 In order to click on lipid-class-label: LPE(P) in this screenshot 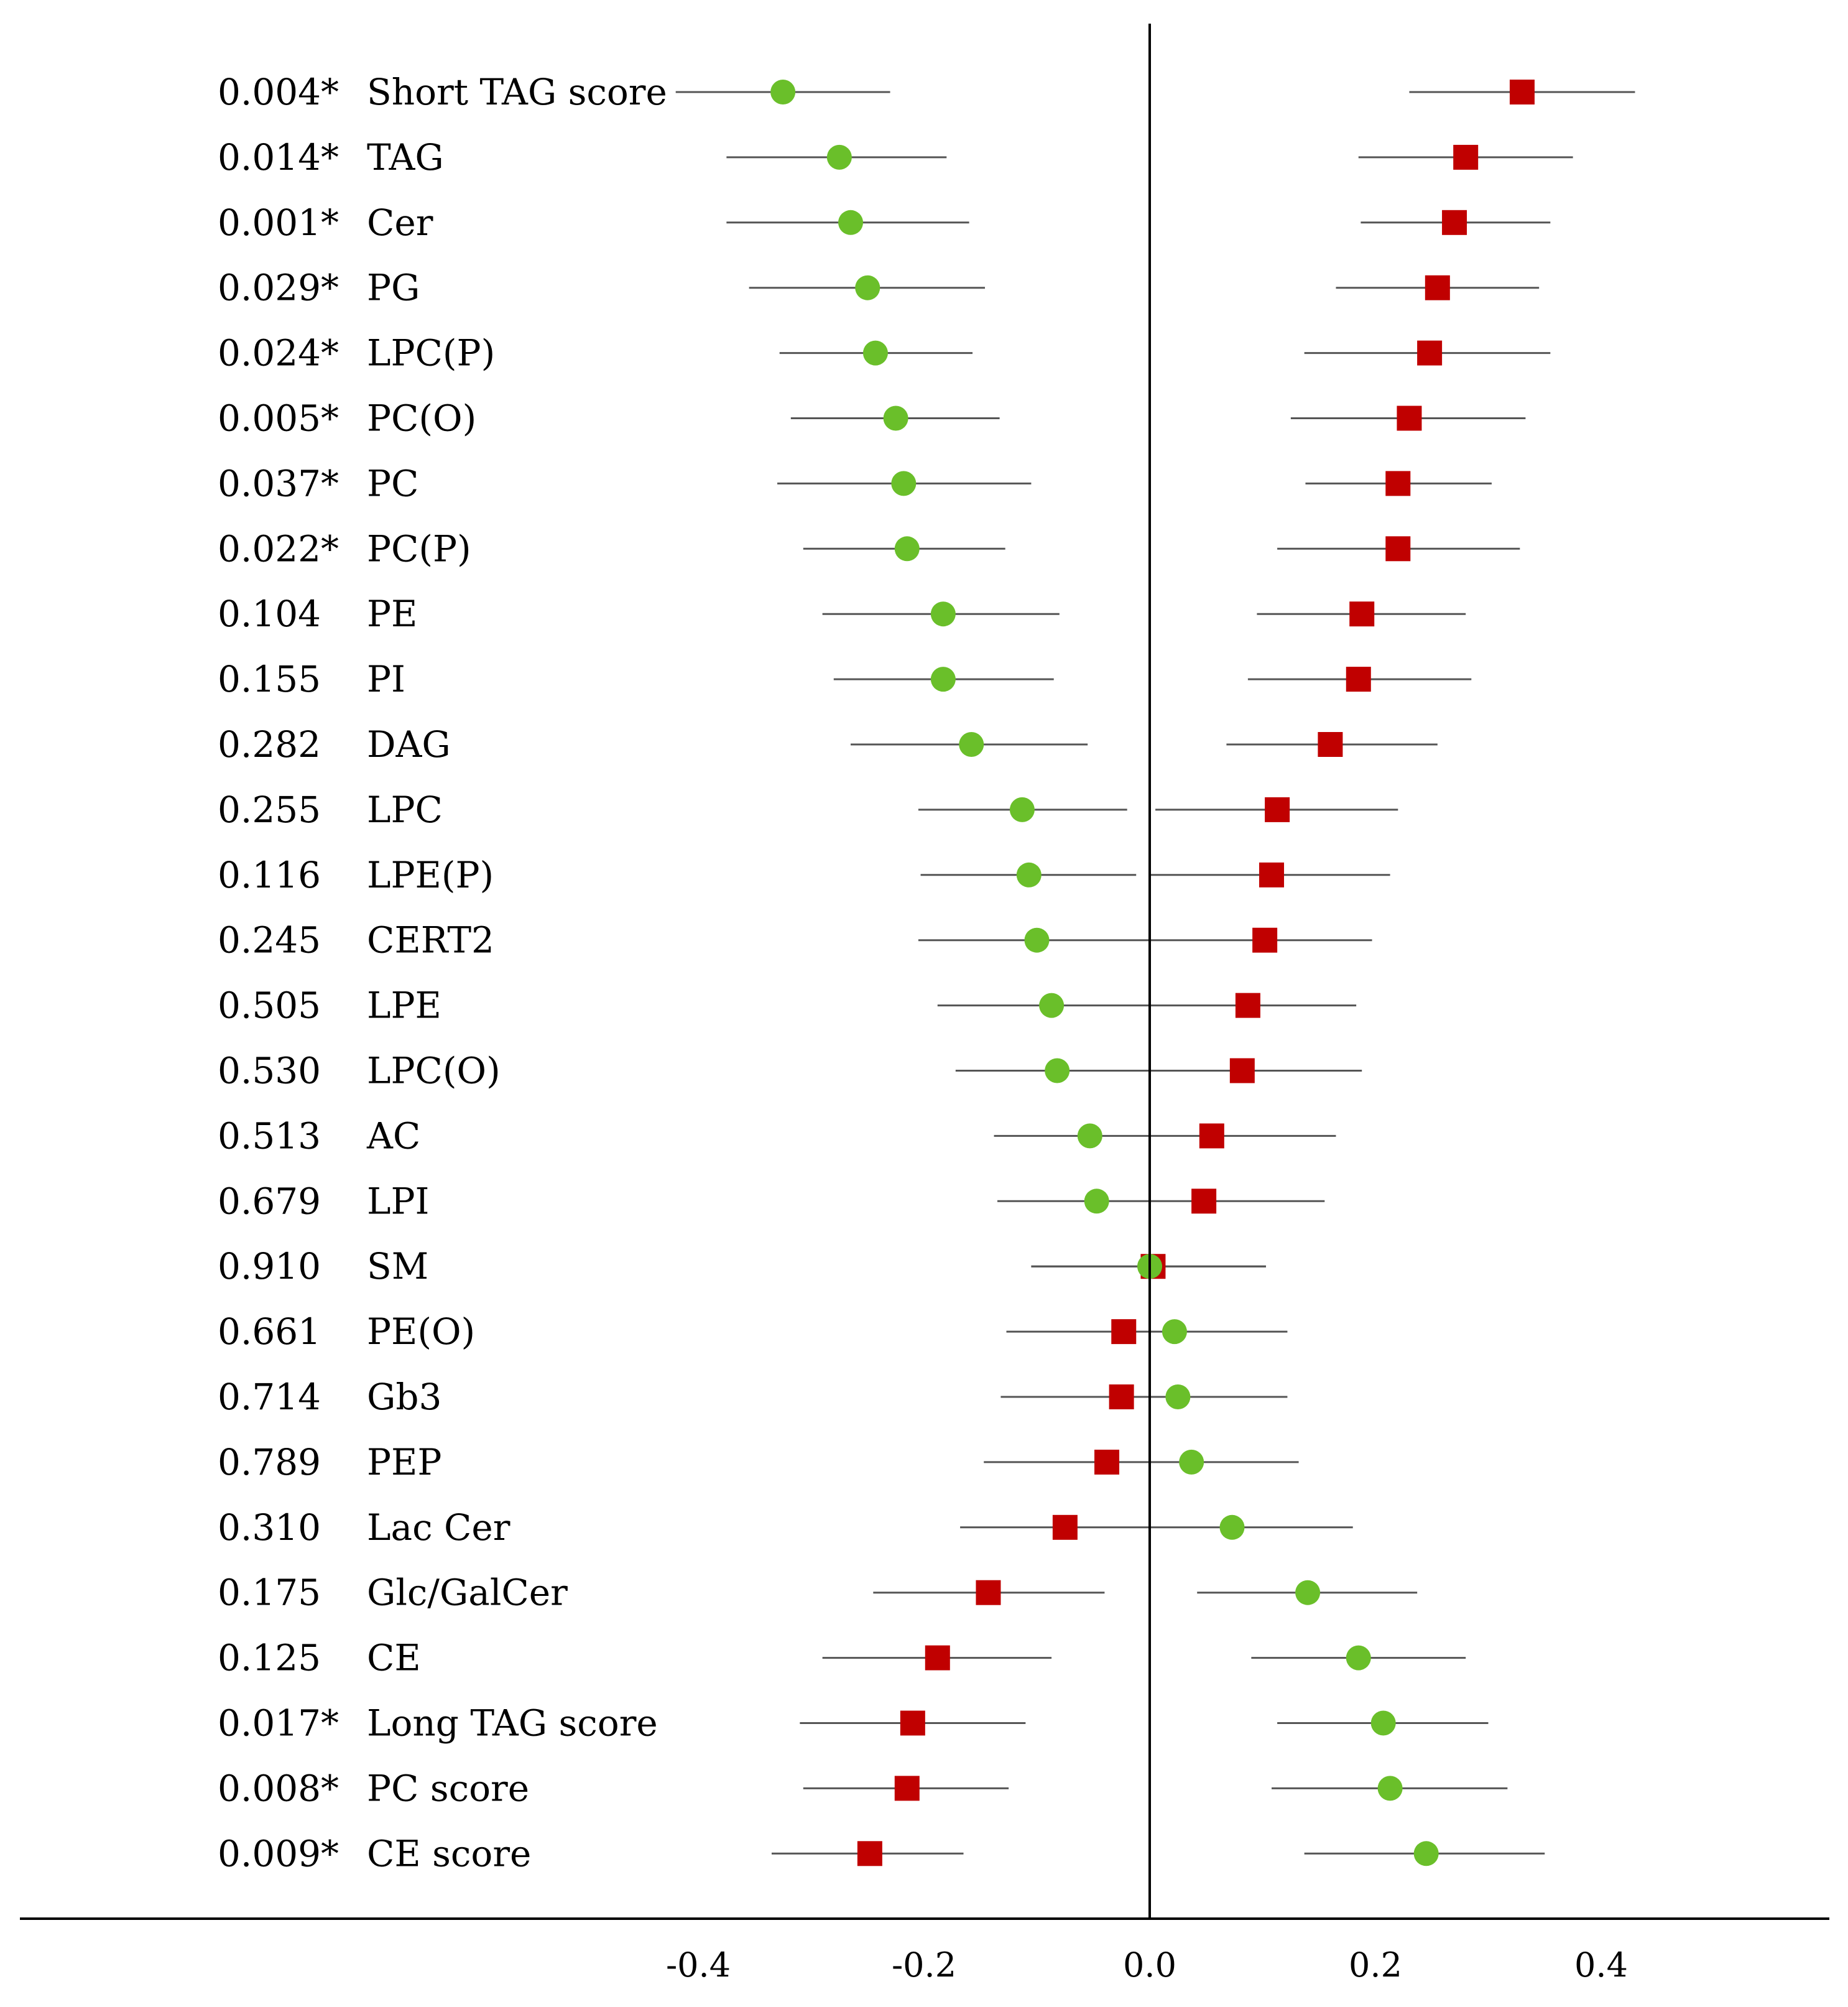, I will do `click(430, 875)`.